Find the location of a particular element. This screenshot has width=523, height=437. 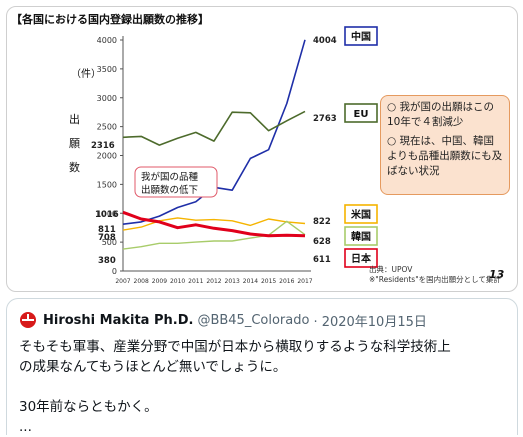

tweet-date: · 2020年10月15日 is located at coordinates (370, 322).